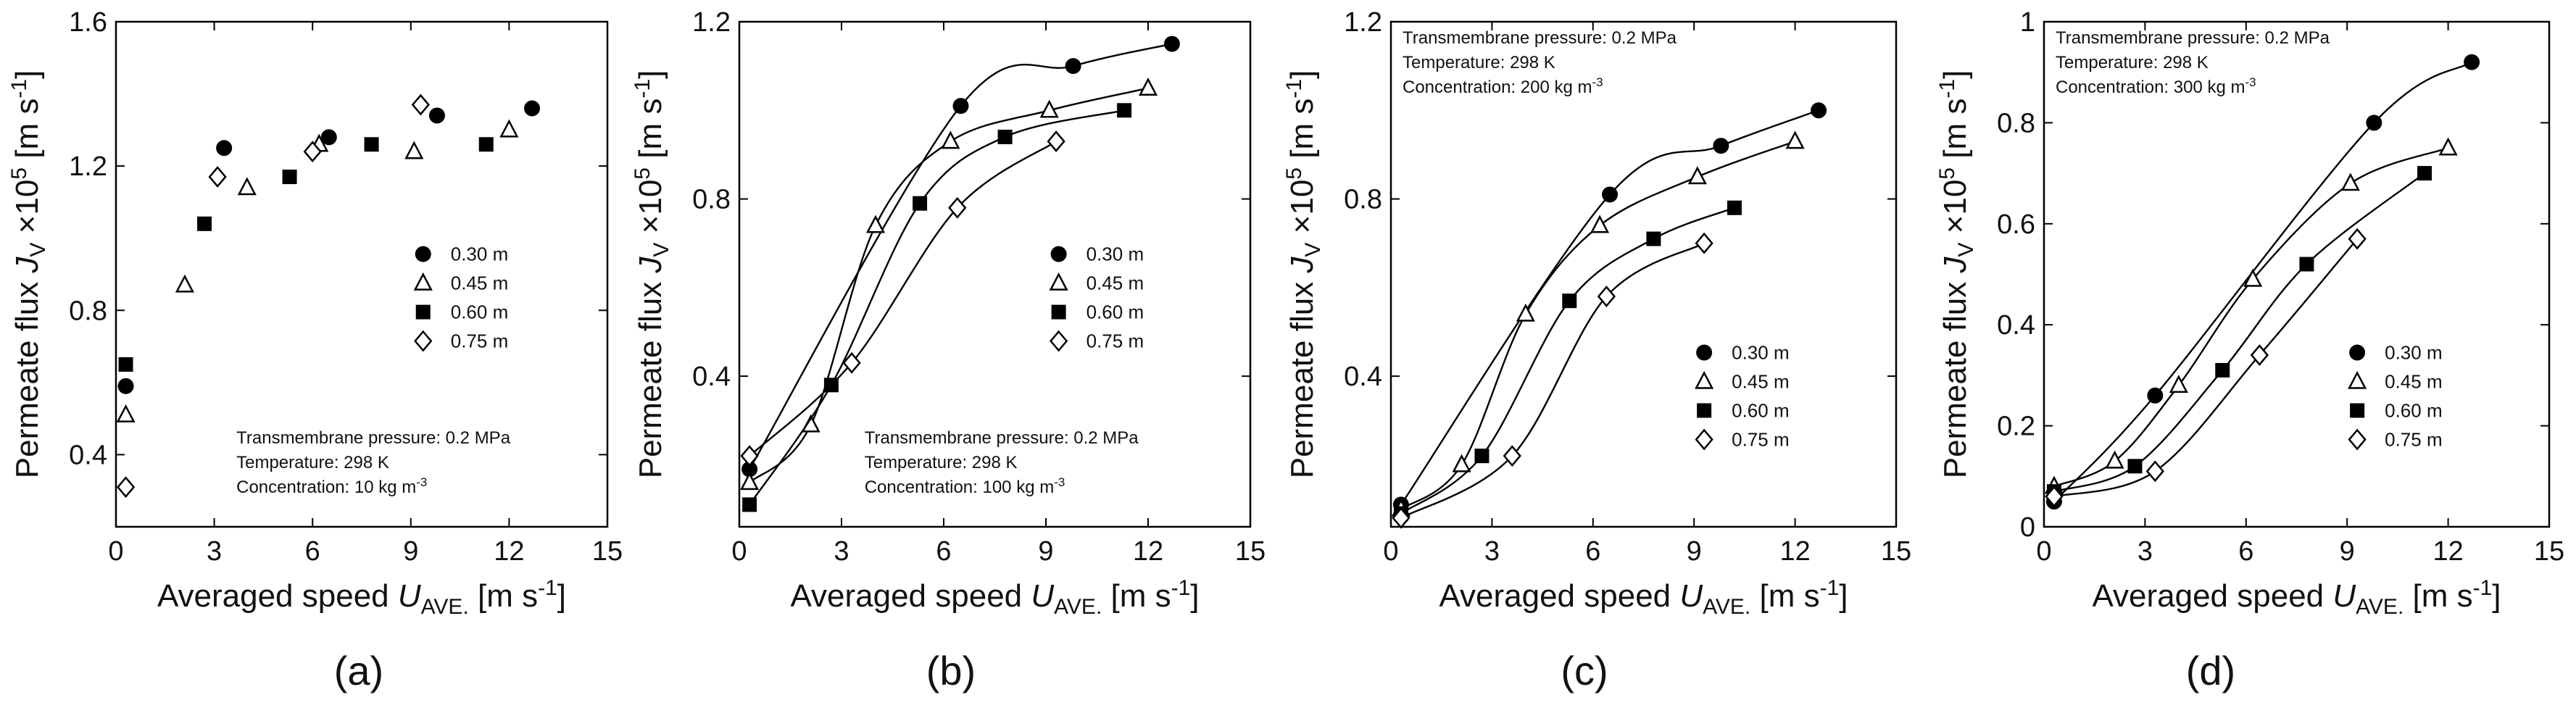  Describe the element at coordinates (2016, 427) in the screenshot. I see `y-tick-label: 0.2` at that location.